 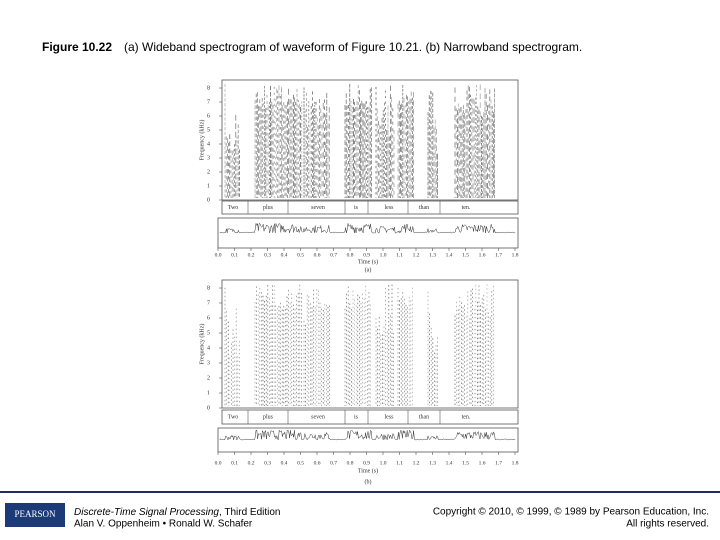 What do you see at coordinates (370, 140) in the screenshot?
I see `spectrogram-frame` at bounding box center [370, 140].